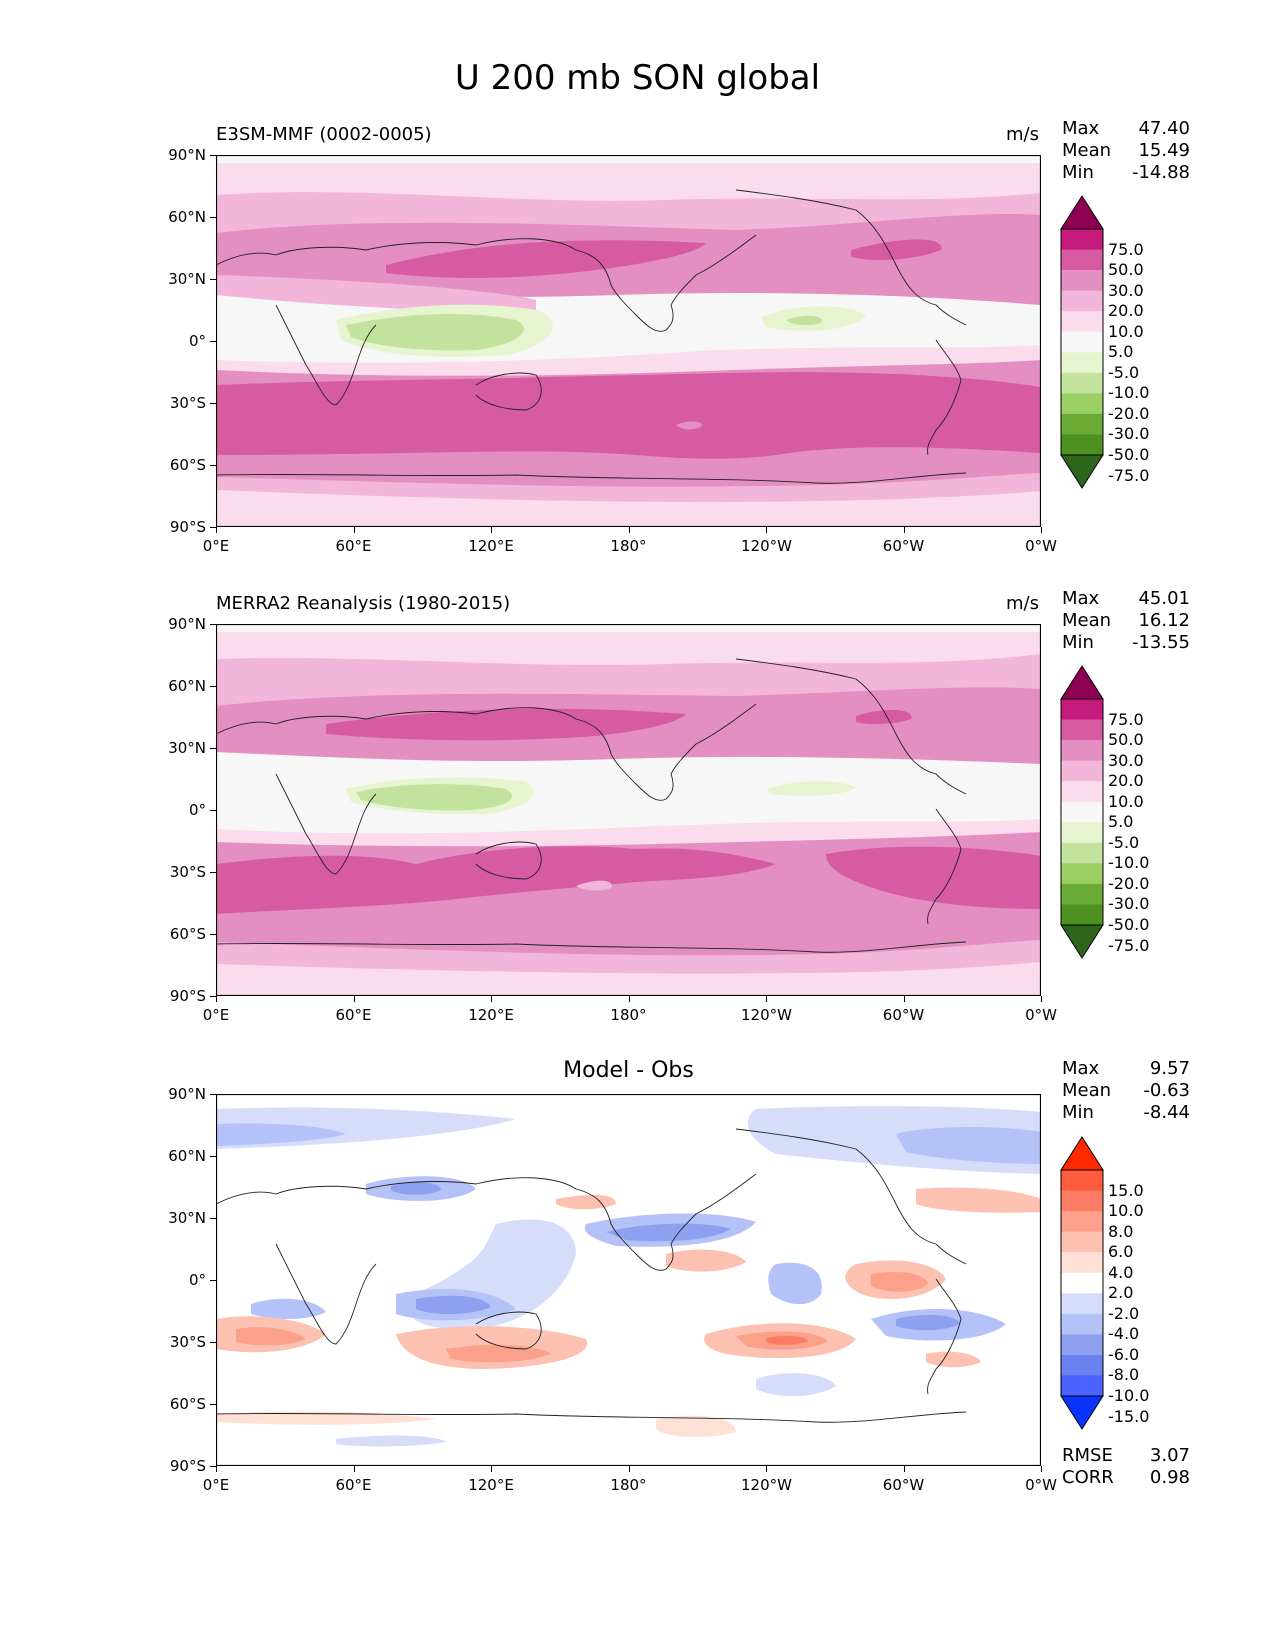 The width and height of the screenshot is (1275, 1650). What do you see at coordinates (1082, 814) in the screenshot?
I see `panel-2-colorbar` at bounding box center [1082, 814].